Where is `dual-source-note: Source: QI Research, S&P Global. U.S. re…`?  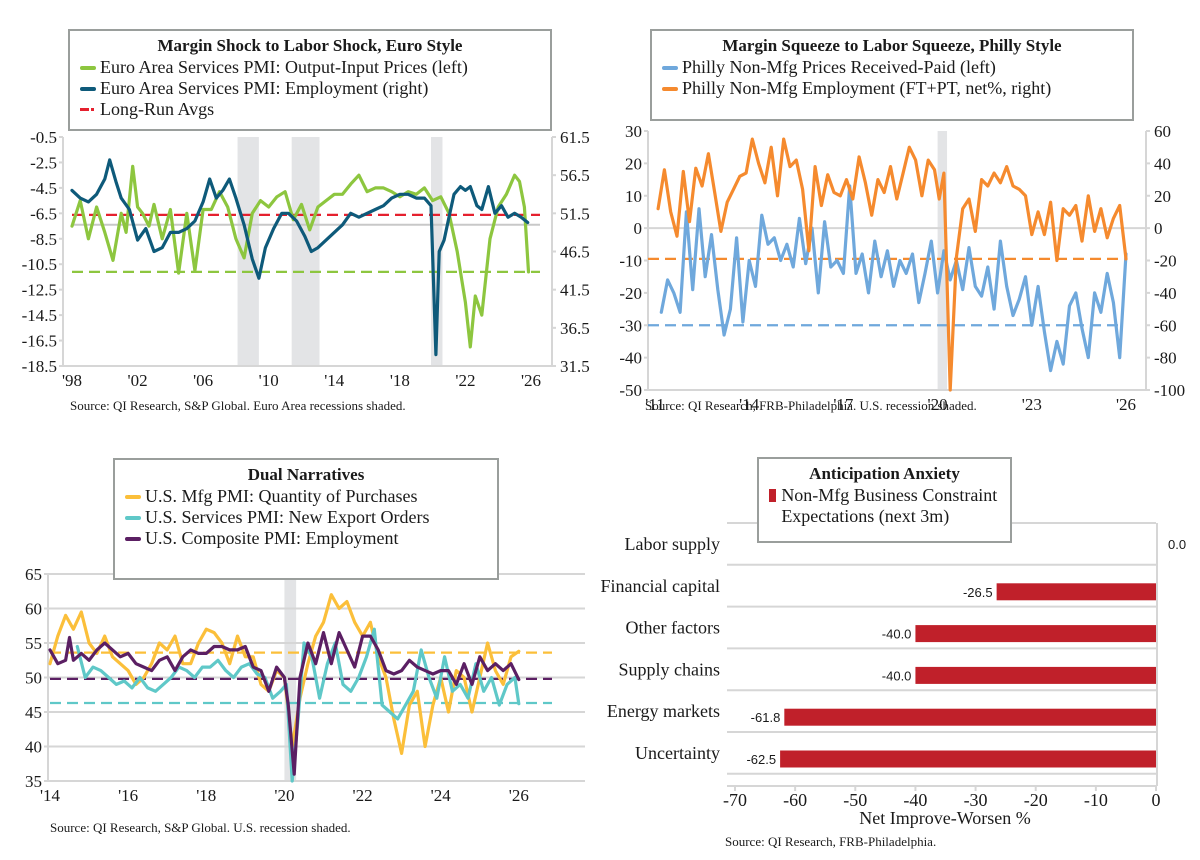
dual-source-note: Source: QI Research, S&P Global. U.S. re… is located at coordinates (200, 827).